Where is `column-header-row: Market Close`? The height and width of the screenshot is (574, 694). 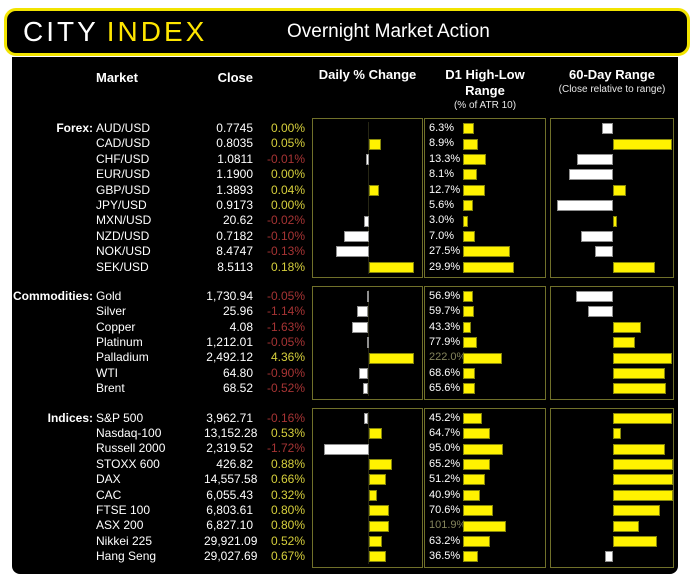 column-header-row: Market Close is located at coordinates (158, 77).